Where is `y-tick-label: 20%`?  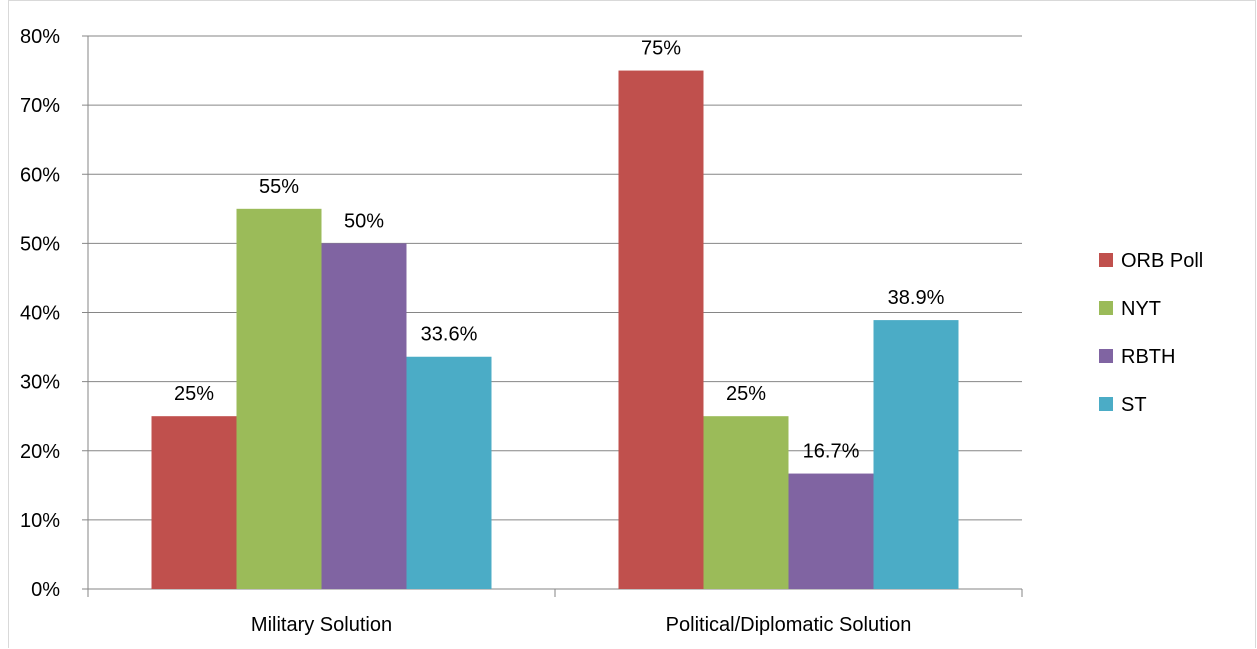
y-tick-label: 20% is located at coordinates (40, 452).